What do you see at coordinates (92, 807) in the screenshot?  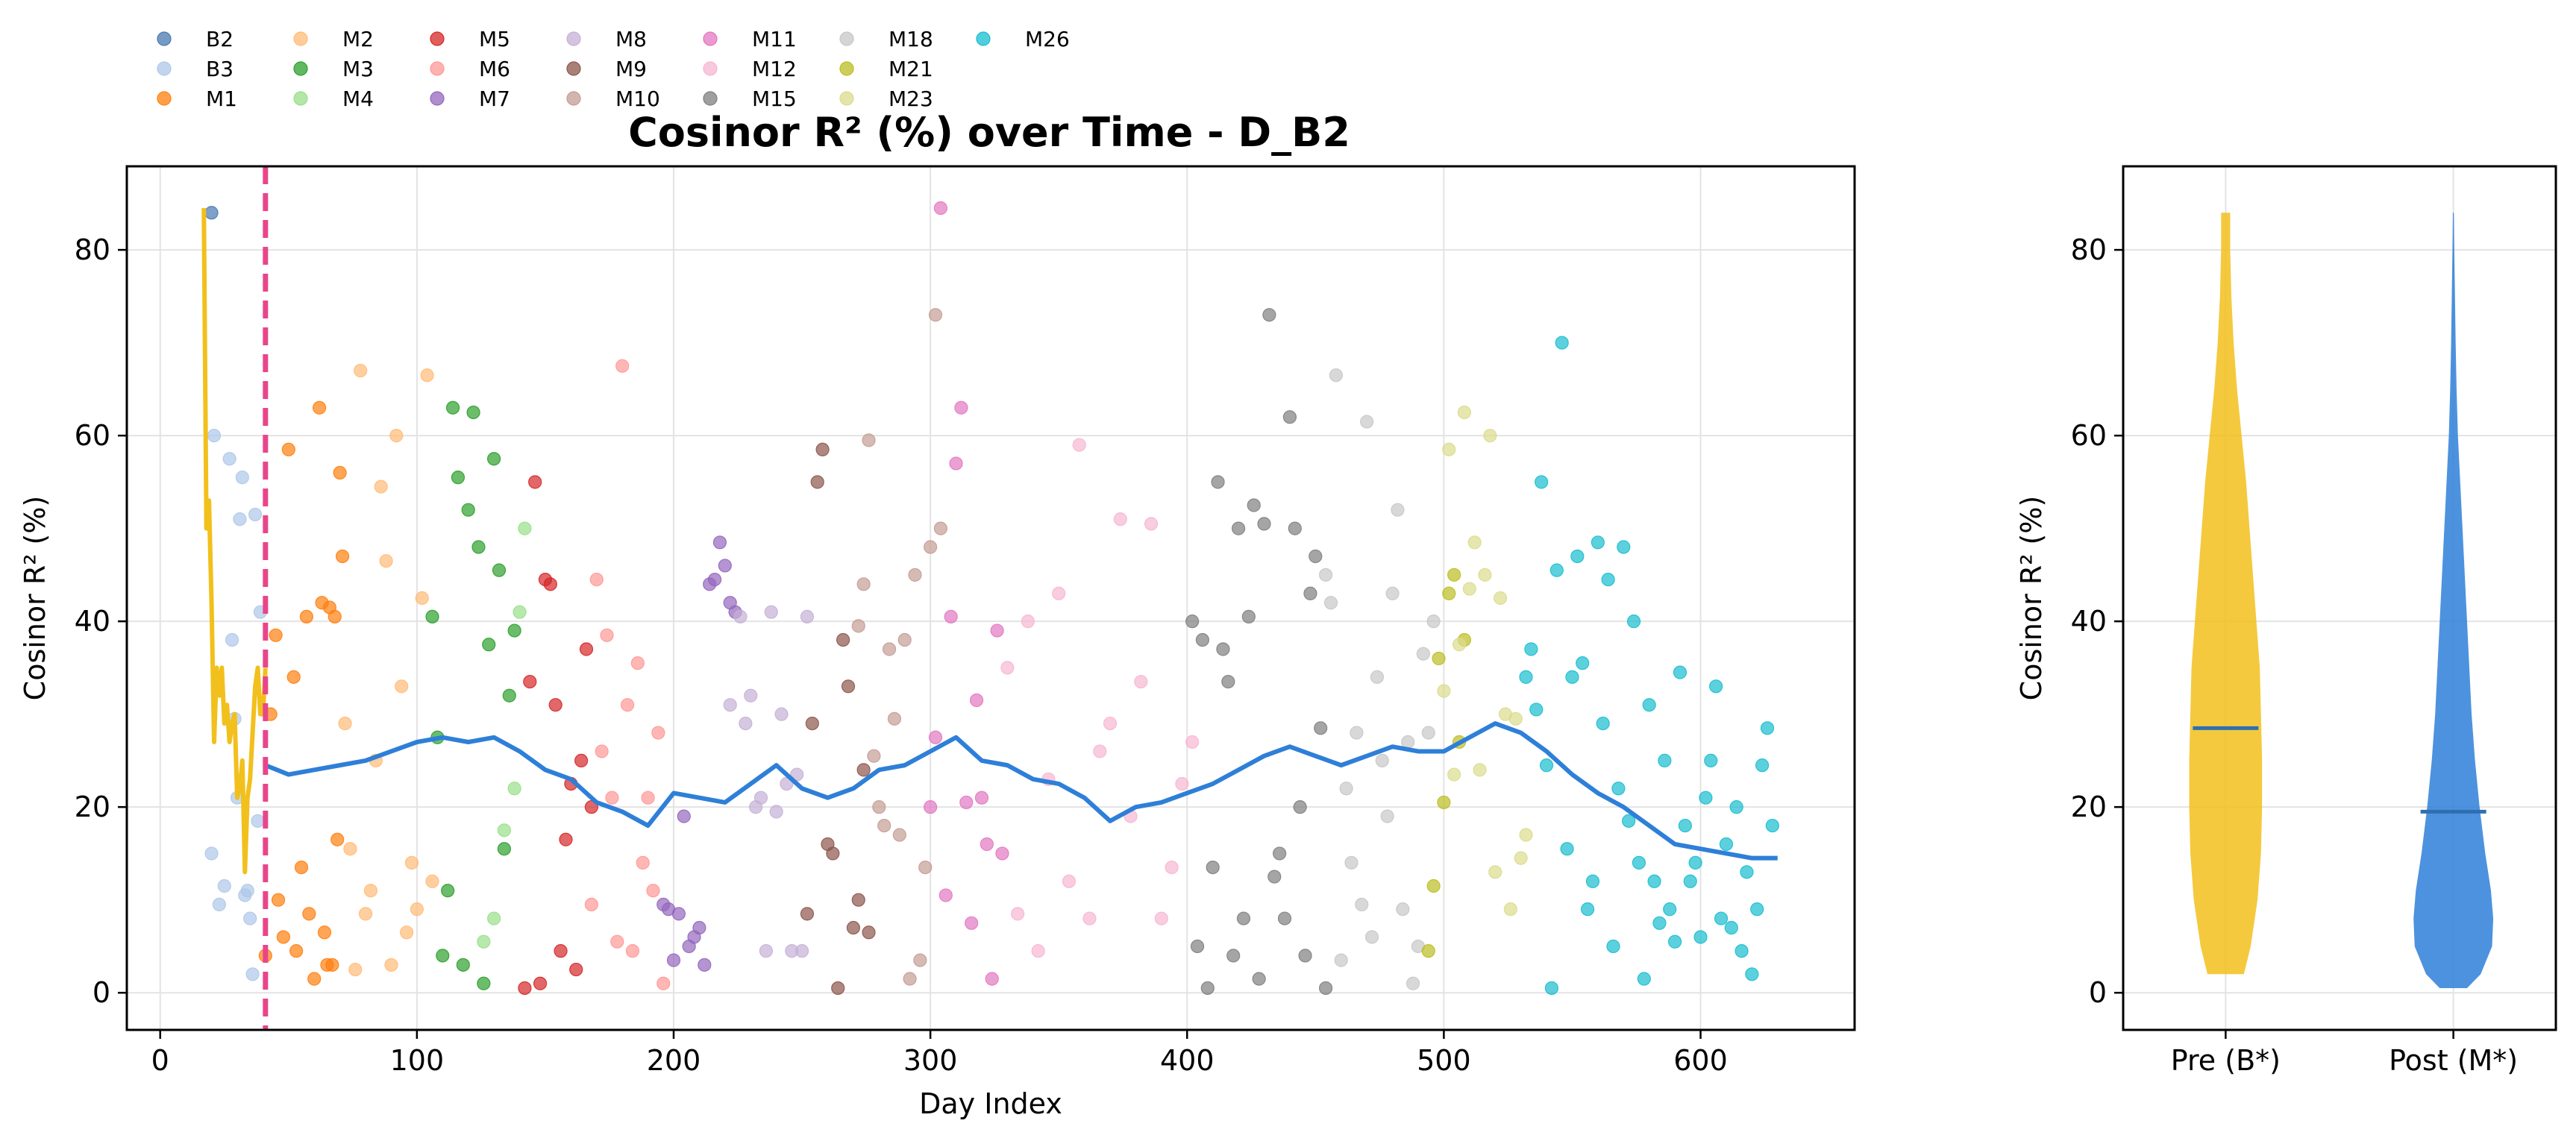 I see `y-tick-label: 20` at bounding box center [92, 807].